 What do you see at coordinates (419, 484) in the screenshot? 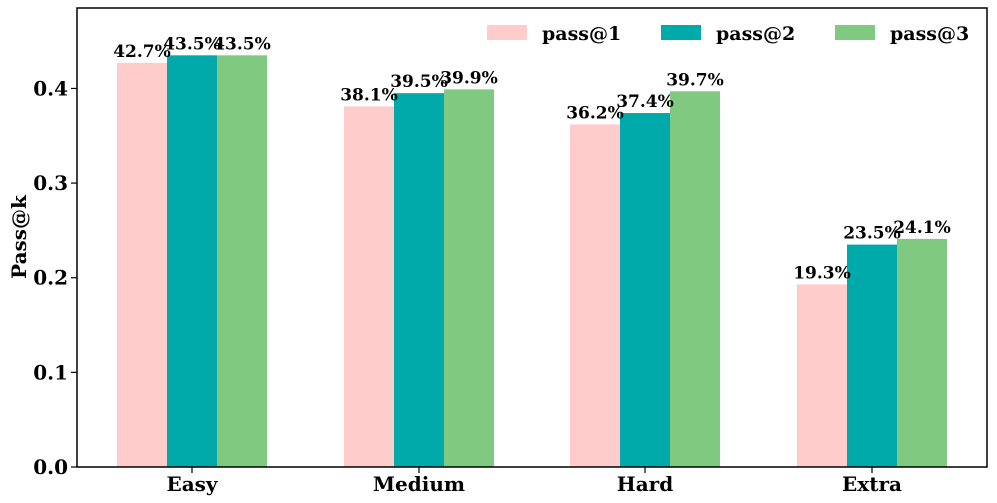
I see `x-tick-label-medium: Medium` at bounding box center [419, 484].